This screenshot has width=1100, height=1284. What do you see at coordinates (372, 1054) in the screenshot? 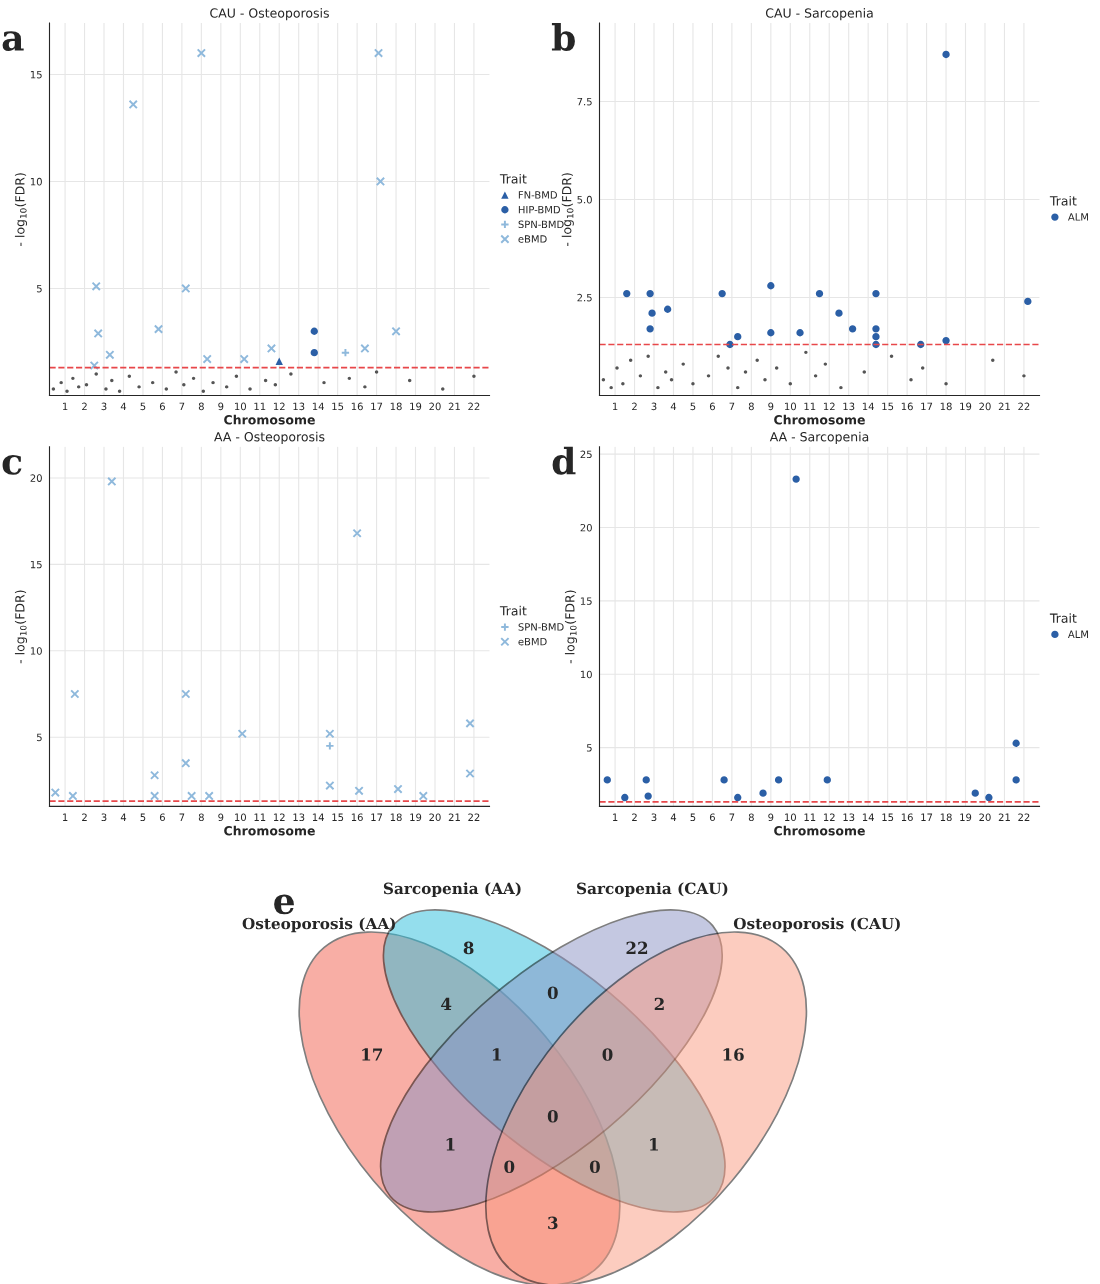
I see `text: 17` at bounding box center [372, 1054].